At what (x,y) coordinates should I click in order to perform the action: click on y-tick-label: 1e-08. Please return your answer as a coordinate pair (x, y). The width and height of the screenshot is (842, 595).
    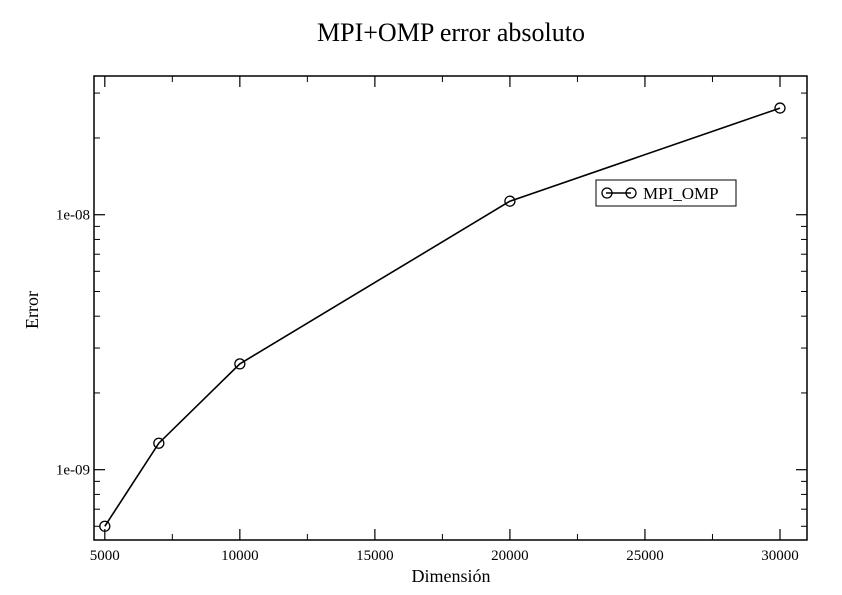
    Looking at the image, I should click on (73, 216).